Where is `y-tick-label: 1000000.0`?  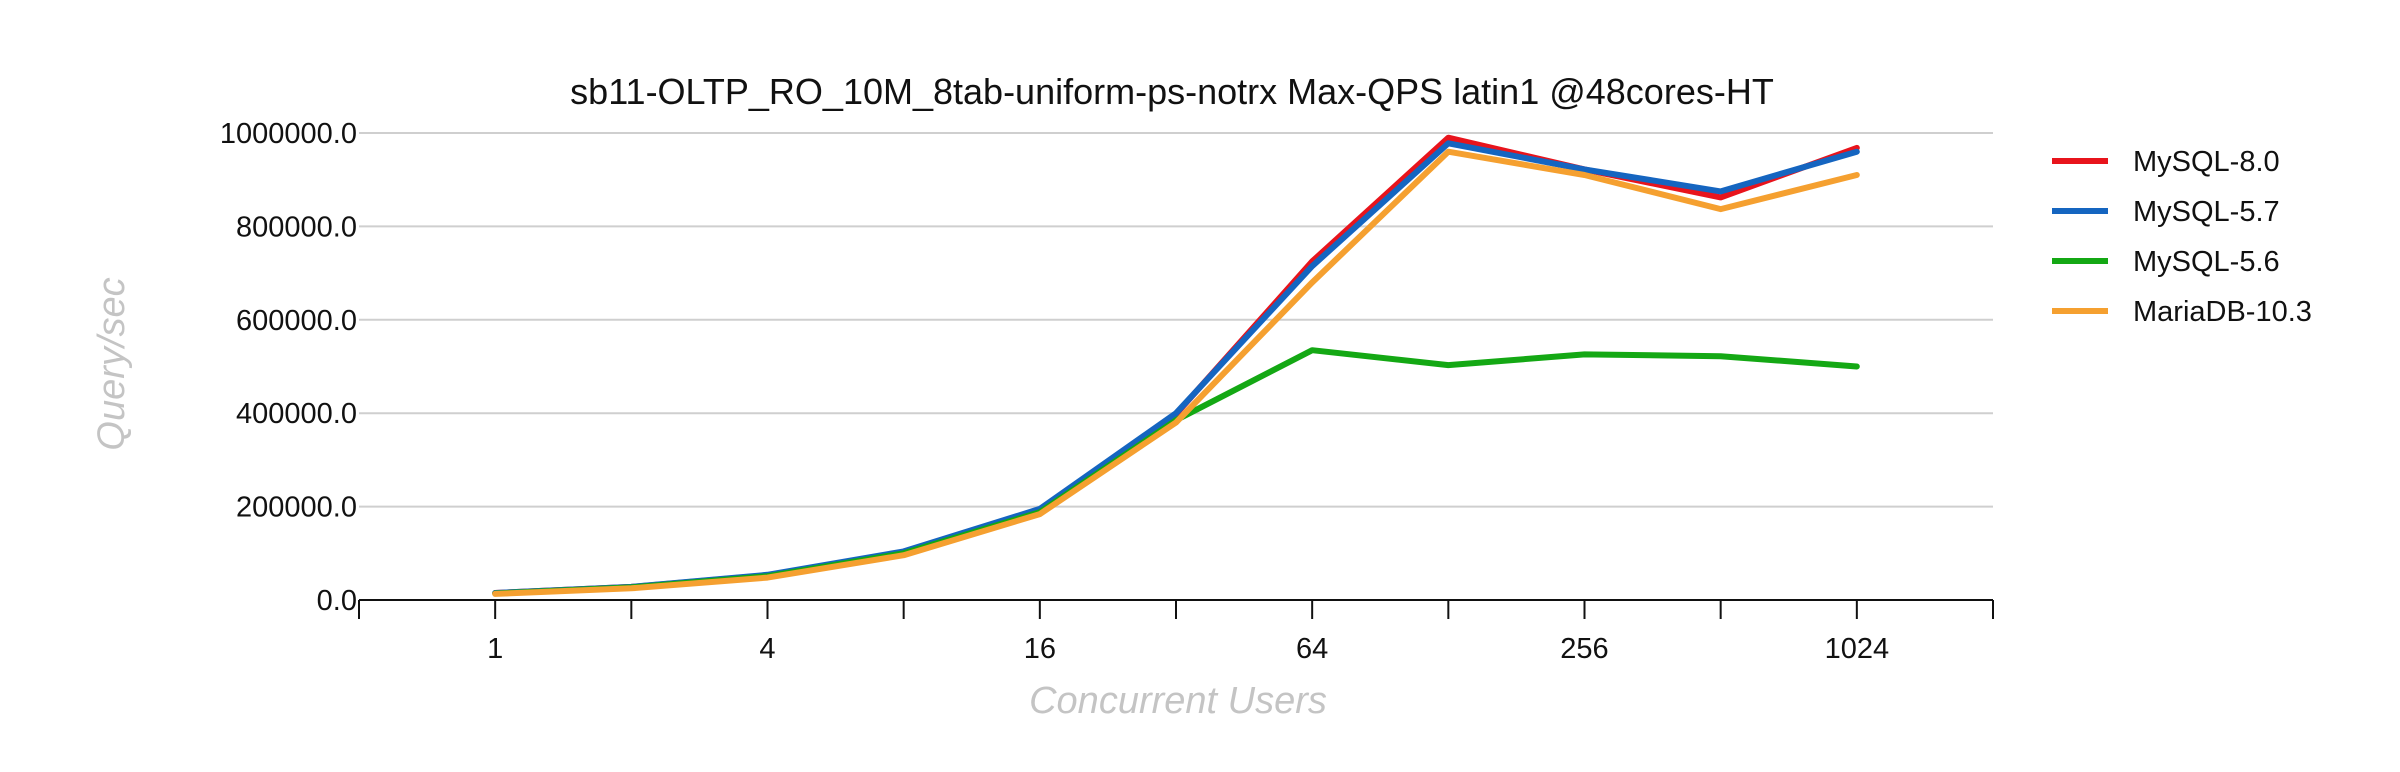 y-tick-label: 1000000.0 is located at coordinates (288, 134).